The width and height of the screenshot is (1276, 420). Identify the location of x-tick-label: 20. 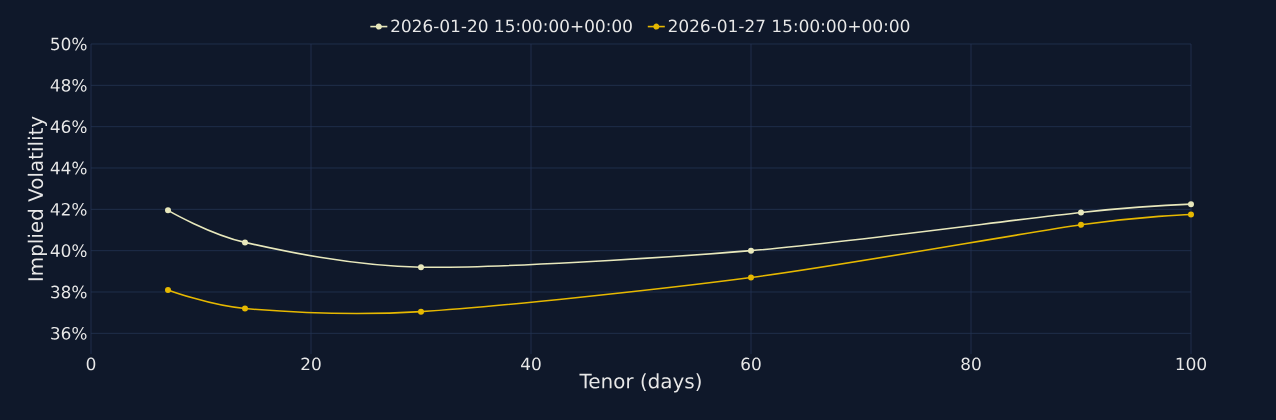
(311, 364).